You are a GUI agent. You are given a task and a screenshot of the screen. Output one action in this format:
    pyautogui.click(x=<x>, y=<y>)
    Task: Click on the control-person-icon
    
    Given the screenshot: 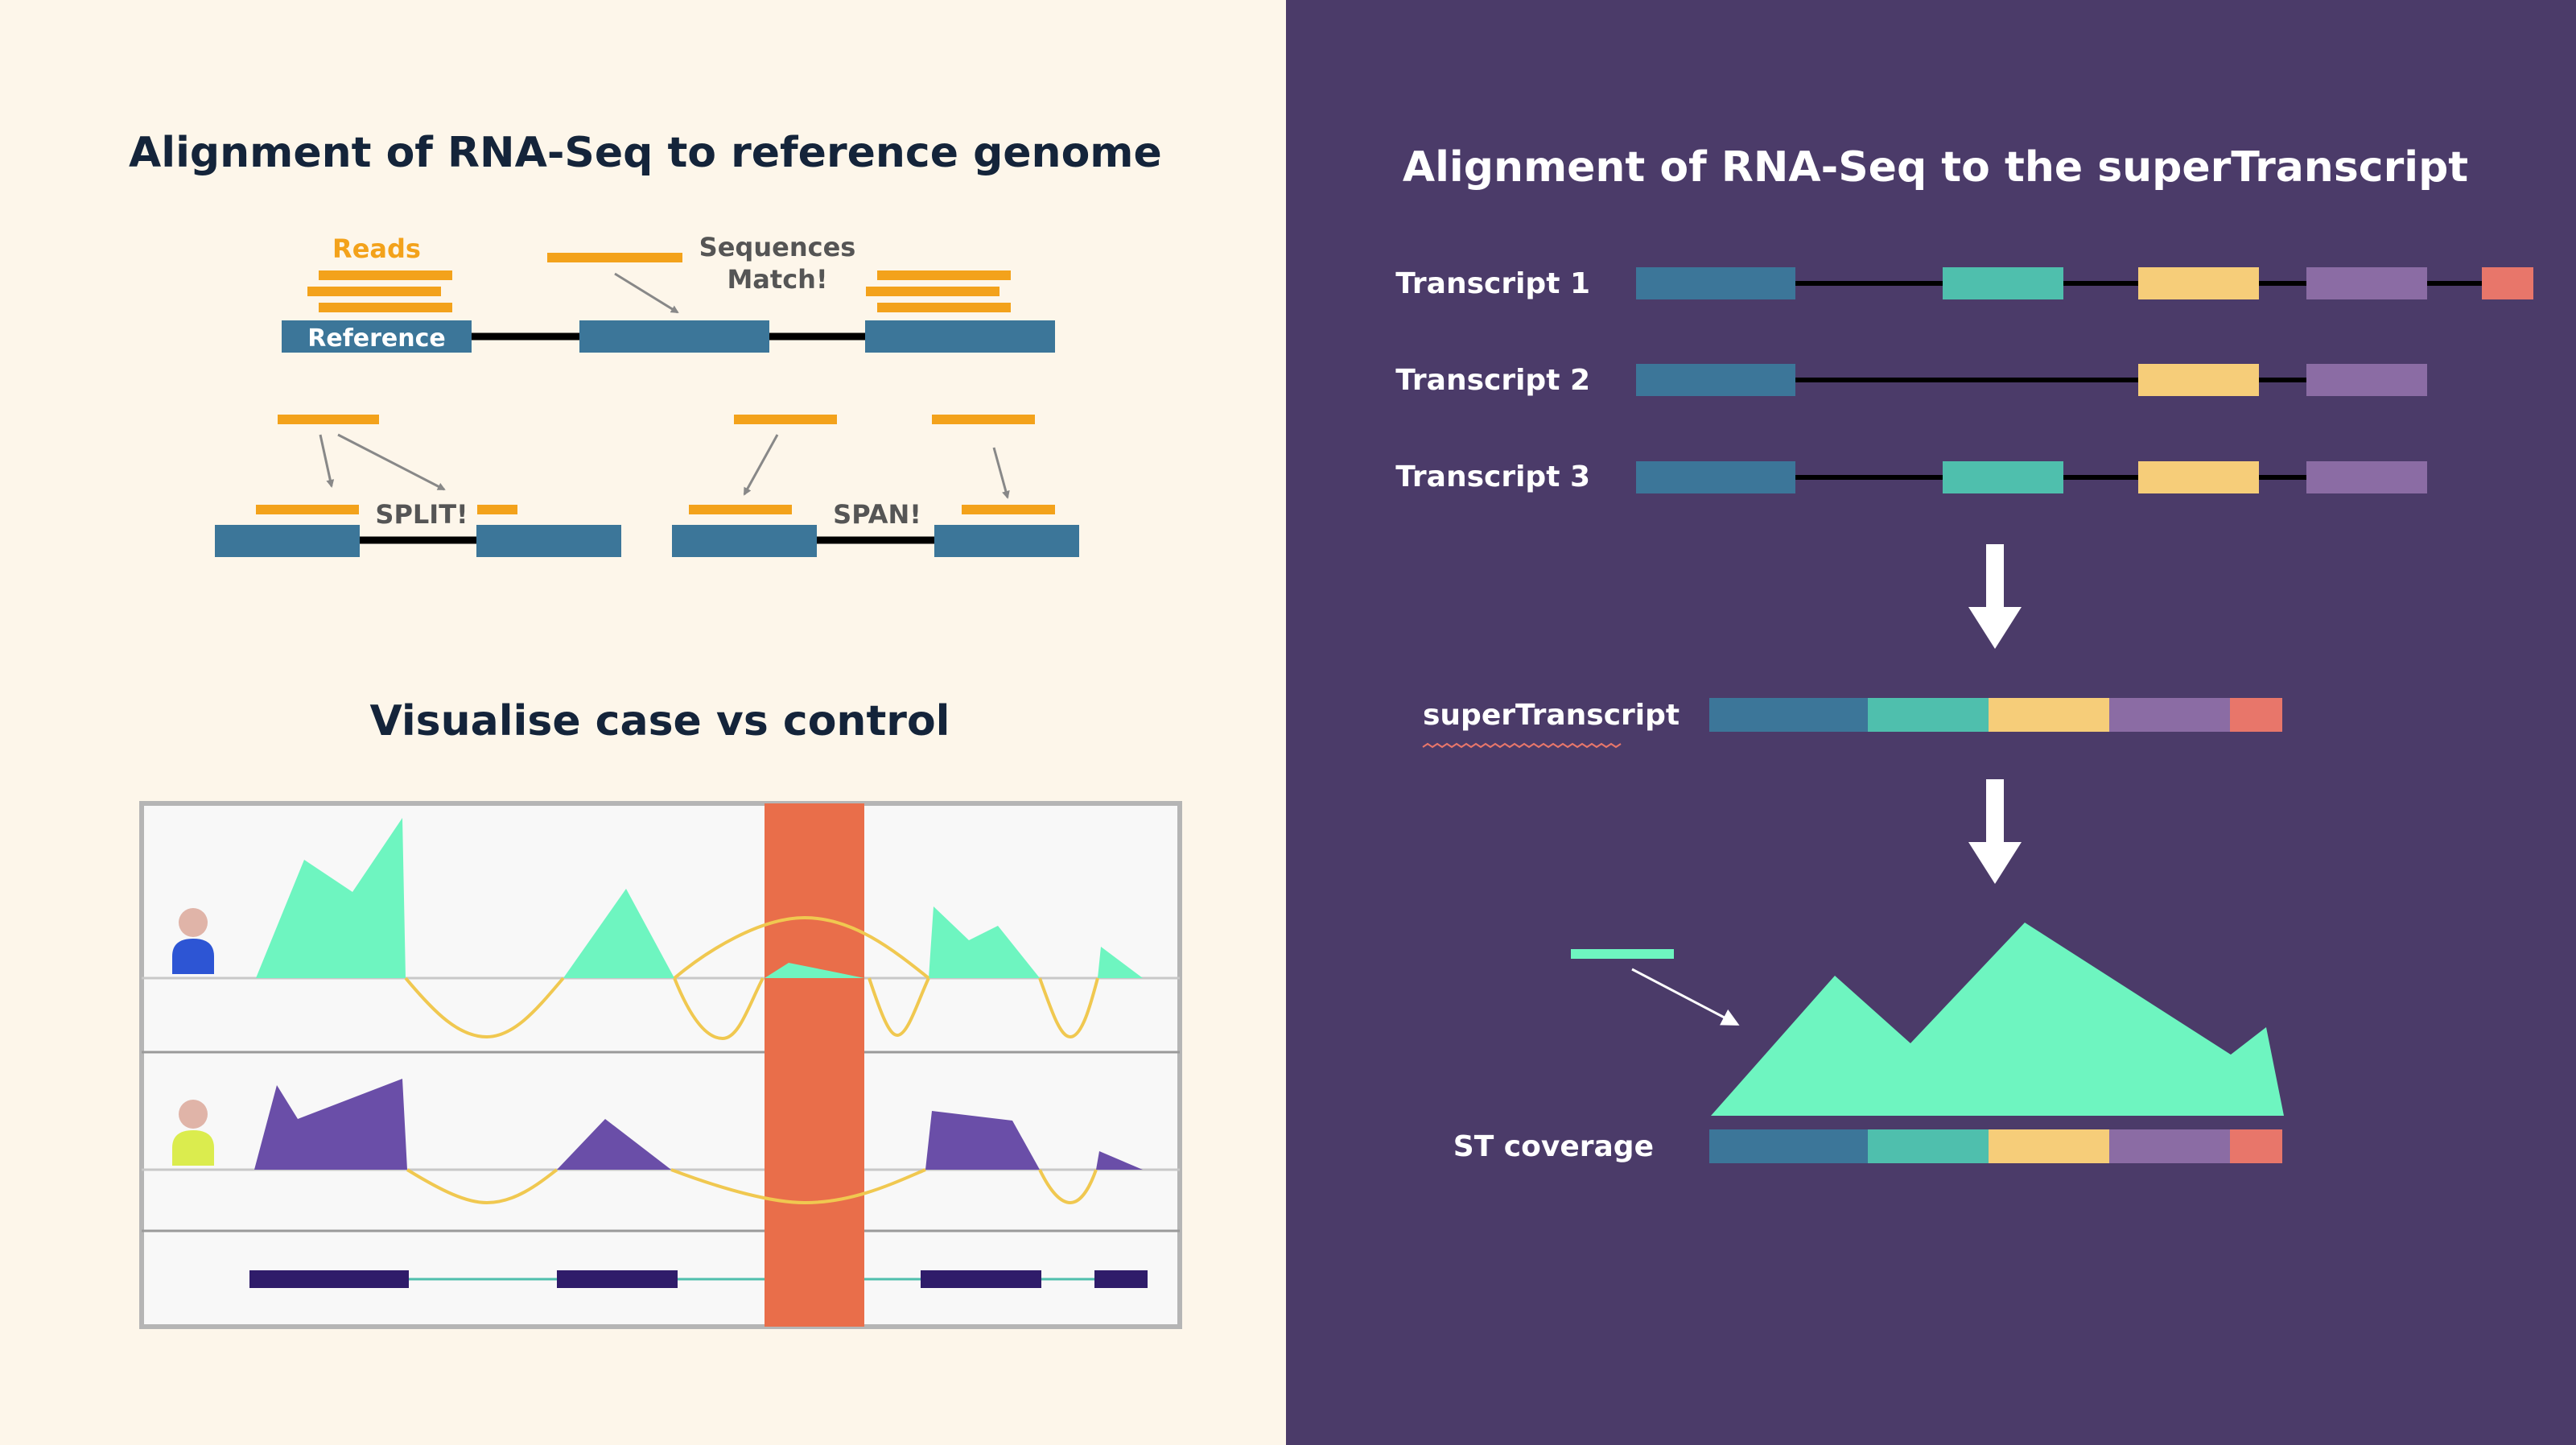 What is the action you would take?
    pyautogui.click(x=193, y=1133)
    